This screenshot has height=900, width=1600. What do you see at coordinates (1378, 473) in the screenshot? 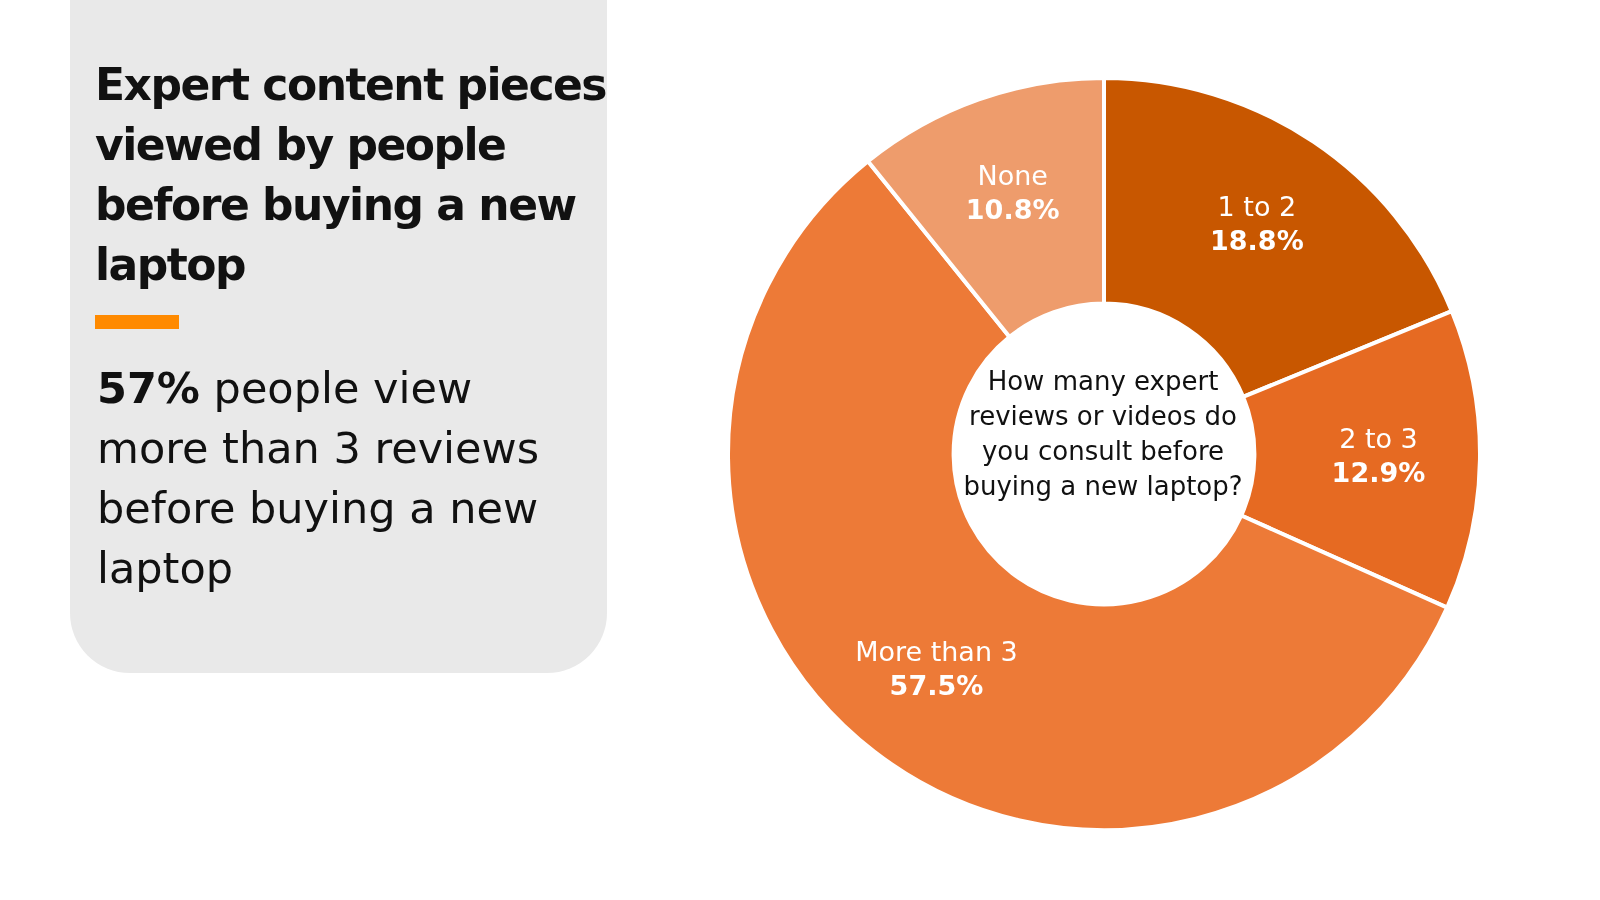
I see `data-label: 12.9%` at bounding box center [1378, 473].